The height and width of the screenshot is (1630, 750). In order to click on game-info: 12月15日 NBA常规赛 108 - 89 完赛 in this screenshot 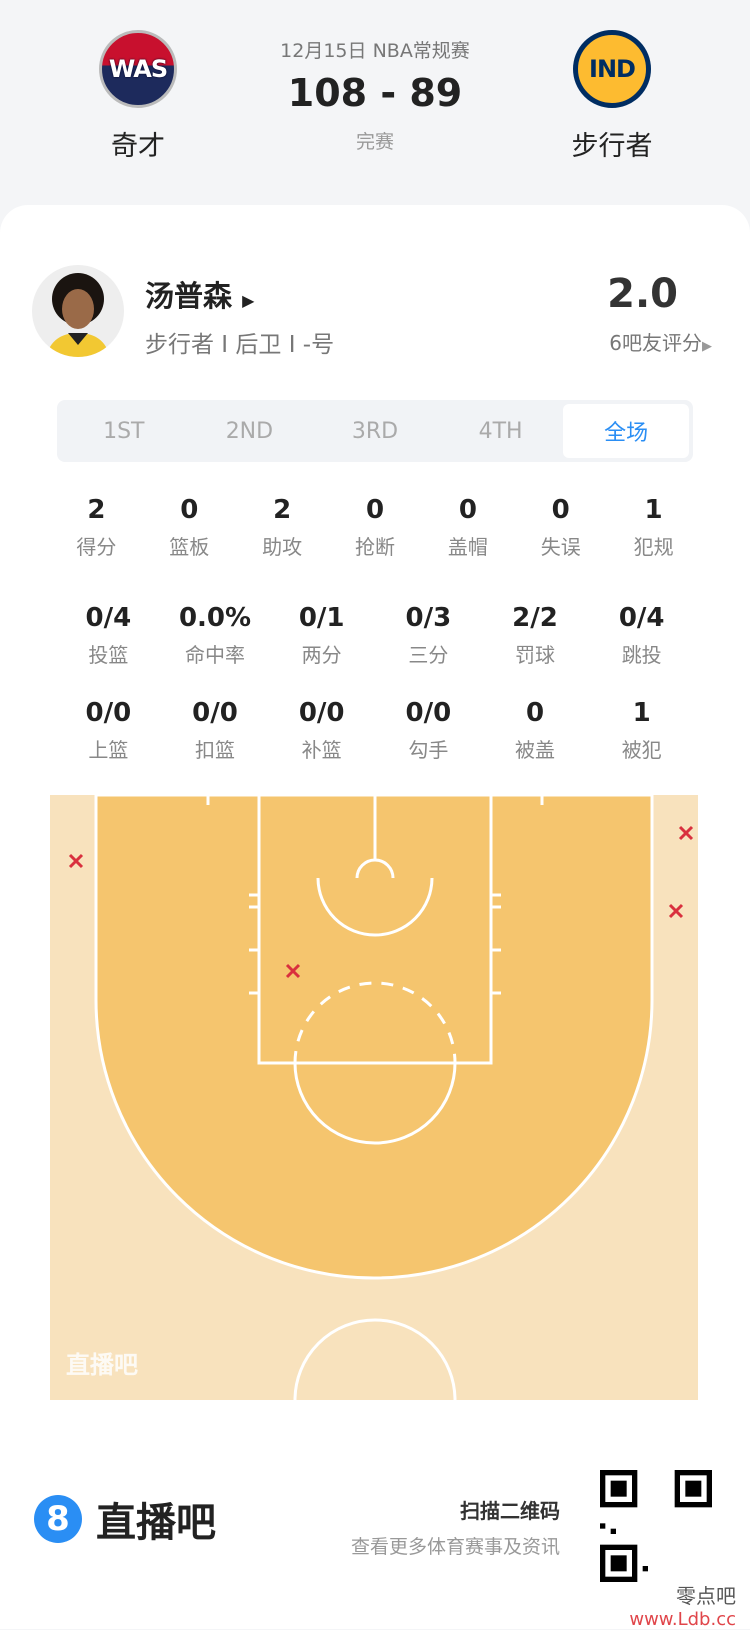, I will do `click(375, 95)`.